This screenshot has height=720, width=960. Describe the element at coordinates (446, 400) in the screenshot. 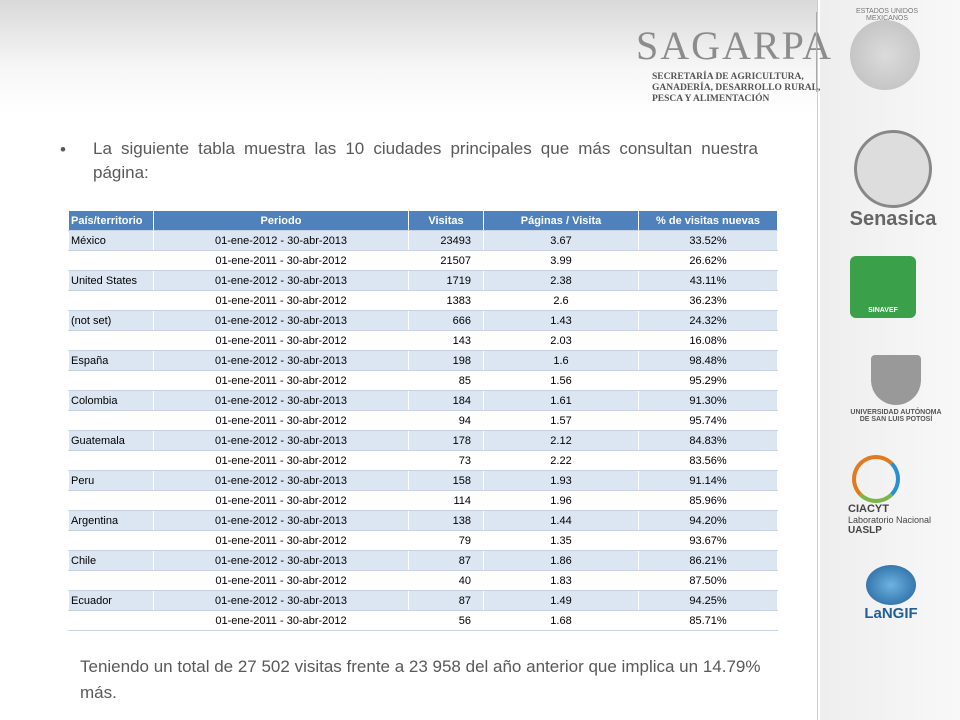

I see `table-cell: 184` at that location.